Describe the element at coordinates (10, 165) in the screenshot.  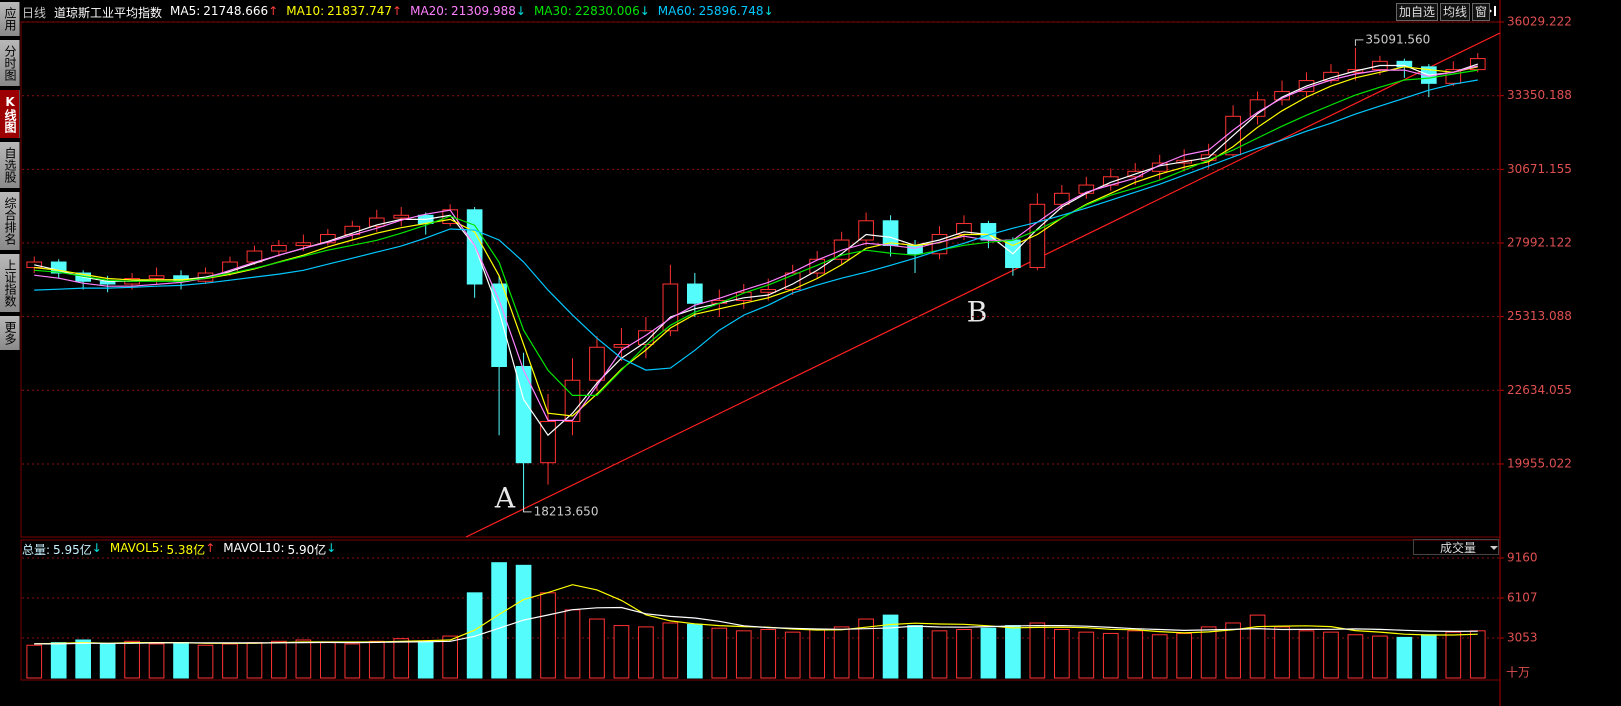
I see `sidebar-tab: 自选股` at that location.